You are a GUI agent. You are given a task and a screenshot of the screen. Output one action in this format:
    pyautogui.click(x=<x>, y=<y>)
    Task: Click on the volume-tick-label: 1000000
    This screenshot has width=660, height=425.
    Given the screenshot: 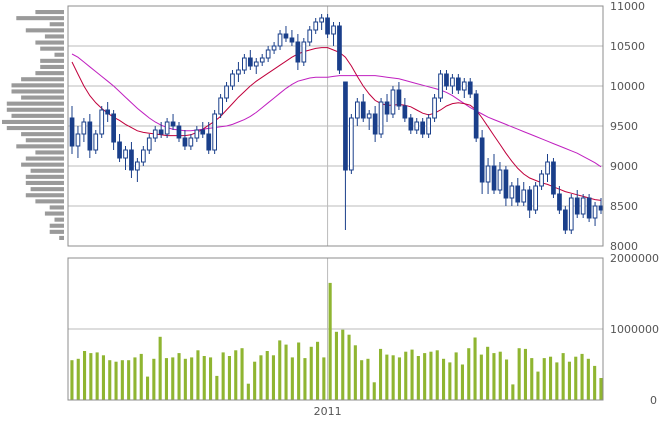 What is the action you would take?
    pyautogui.click(x=634, y=329)
    